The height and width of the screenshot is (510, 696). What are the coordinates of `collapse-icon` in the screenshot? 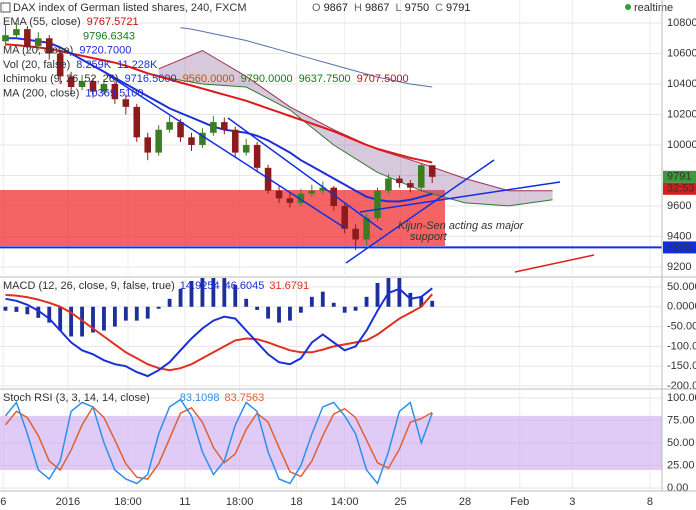 It's located at (5, 7).